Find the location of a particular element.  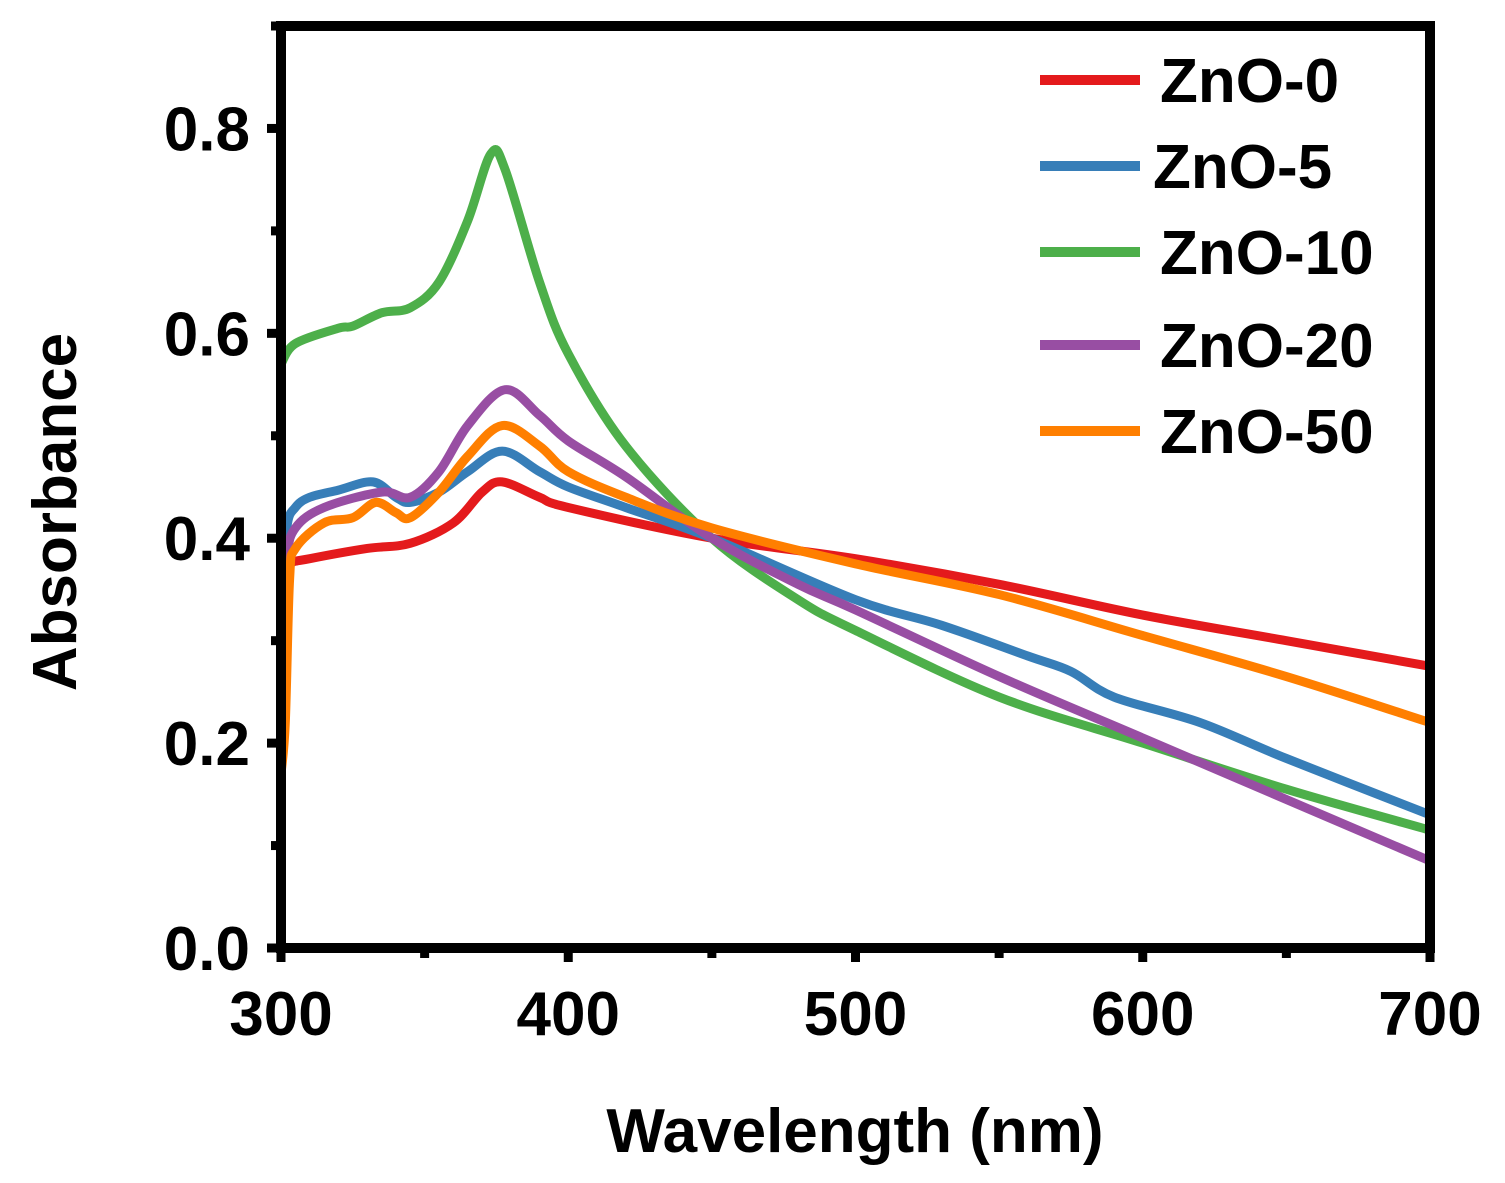

y-tick-label: 0.8 is located at coordinates (207, 129).